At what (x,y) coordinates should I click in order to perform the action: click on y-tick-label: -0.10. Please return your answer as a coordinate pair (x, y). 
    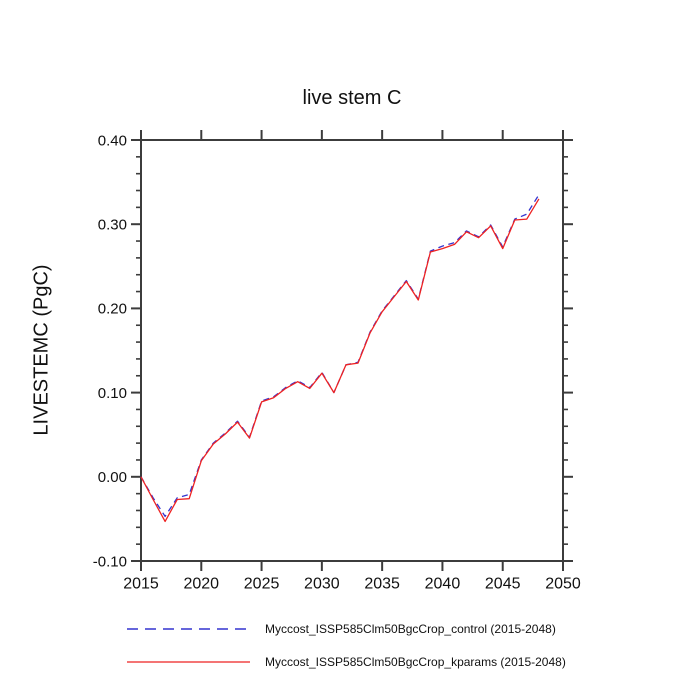
    Looking at the image, I should click on (110, 561).